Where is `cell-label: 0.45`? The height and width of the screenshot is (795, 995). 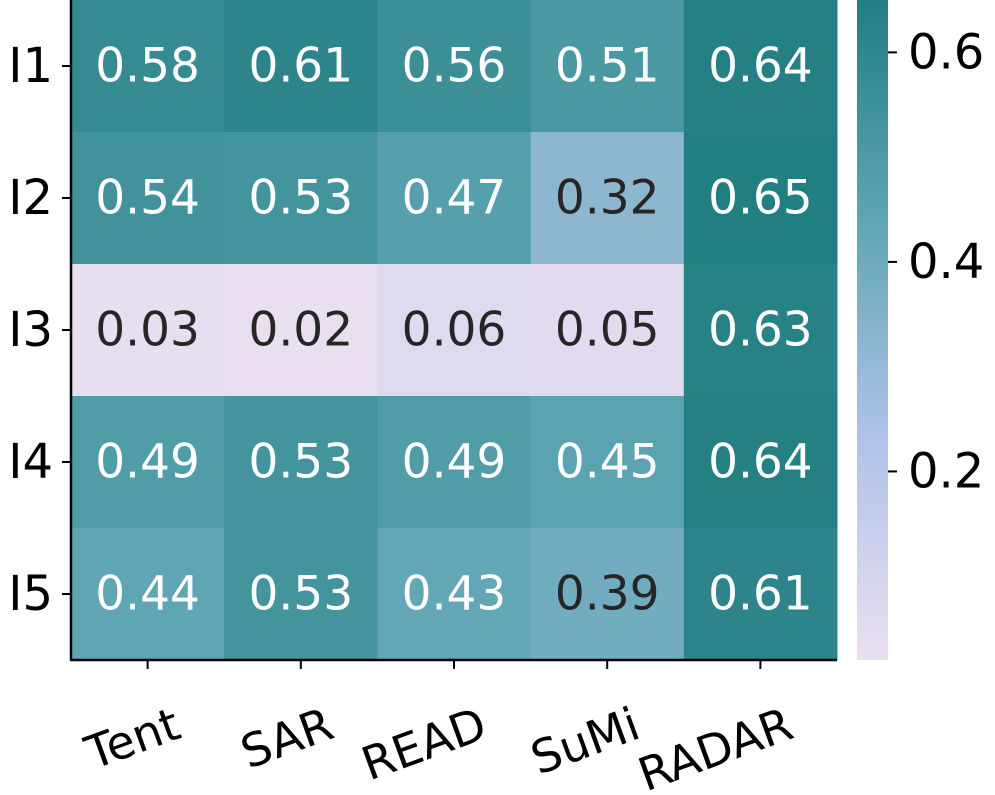 cell-label: 0.45 is located at coordinates (607, 462).